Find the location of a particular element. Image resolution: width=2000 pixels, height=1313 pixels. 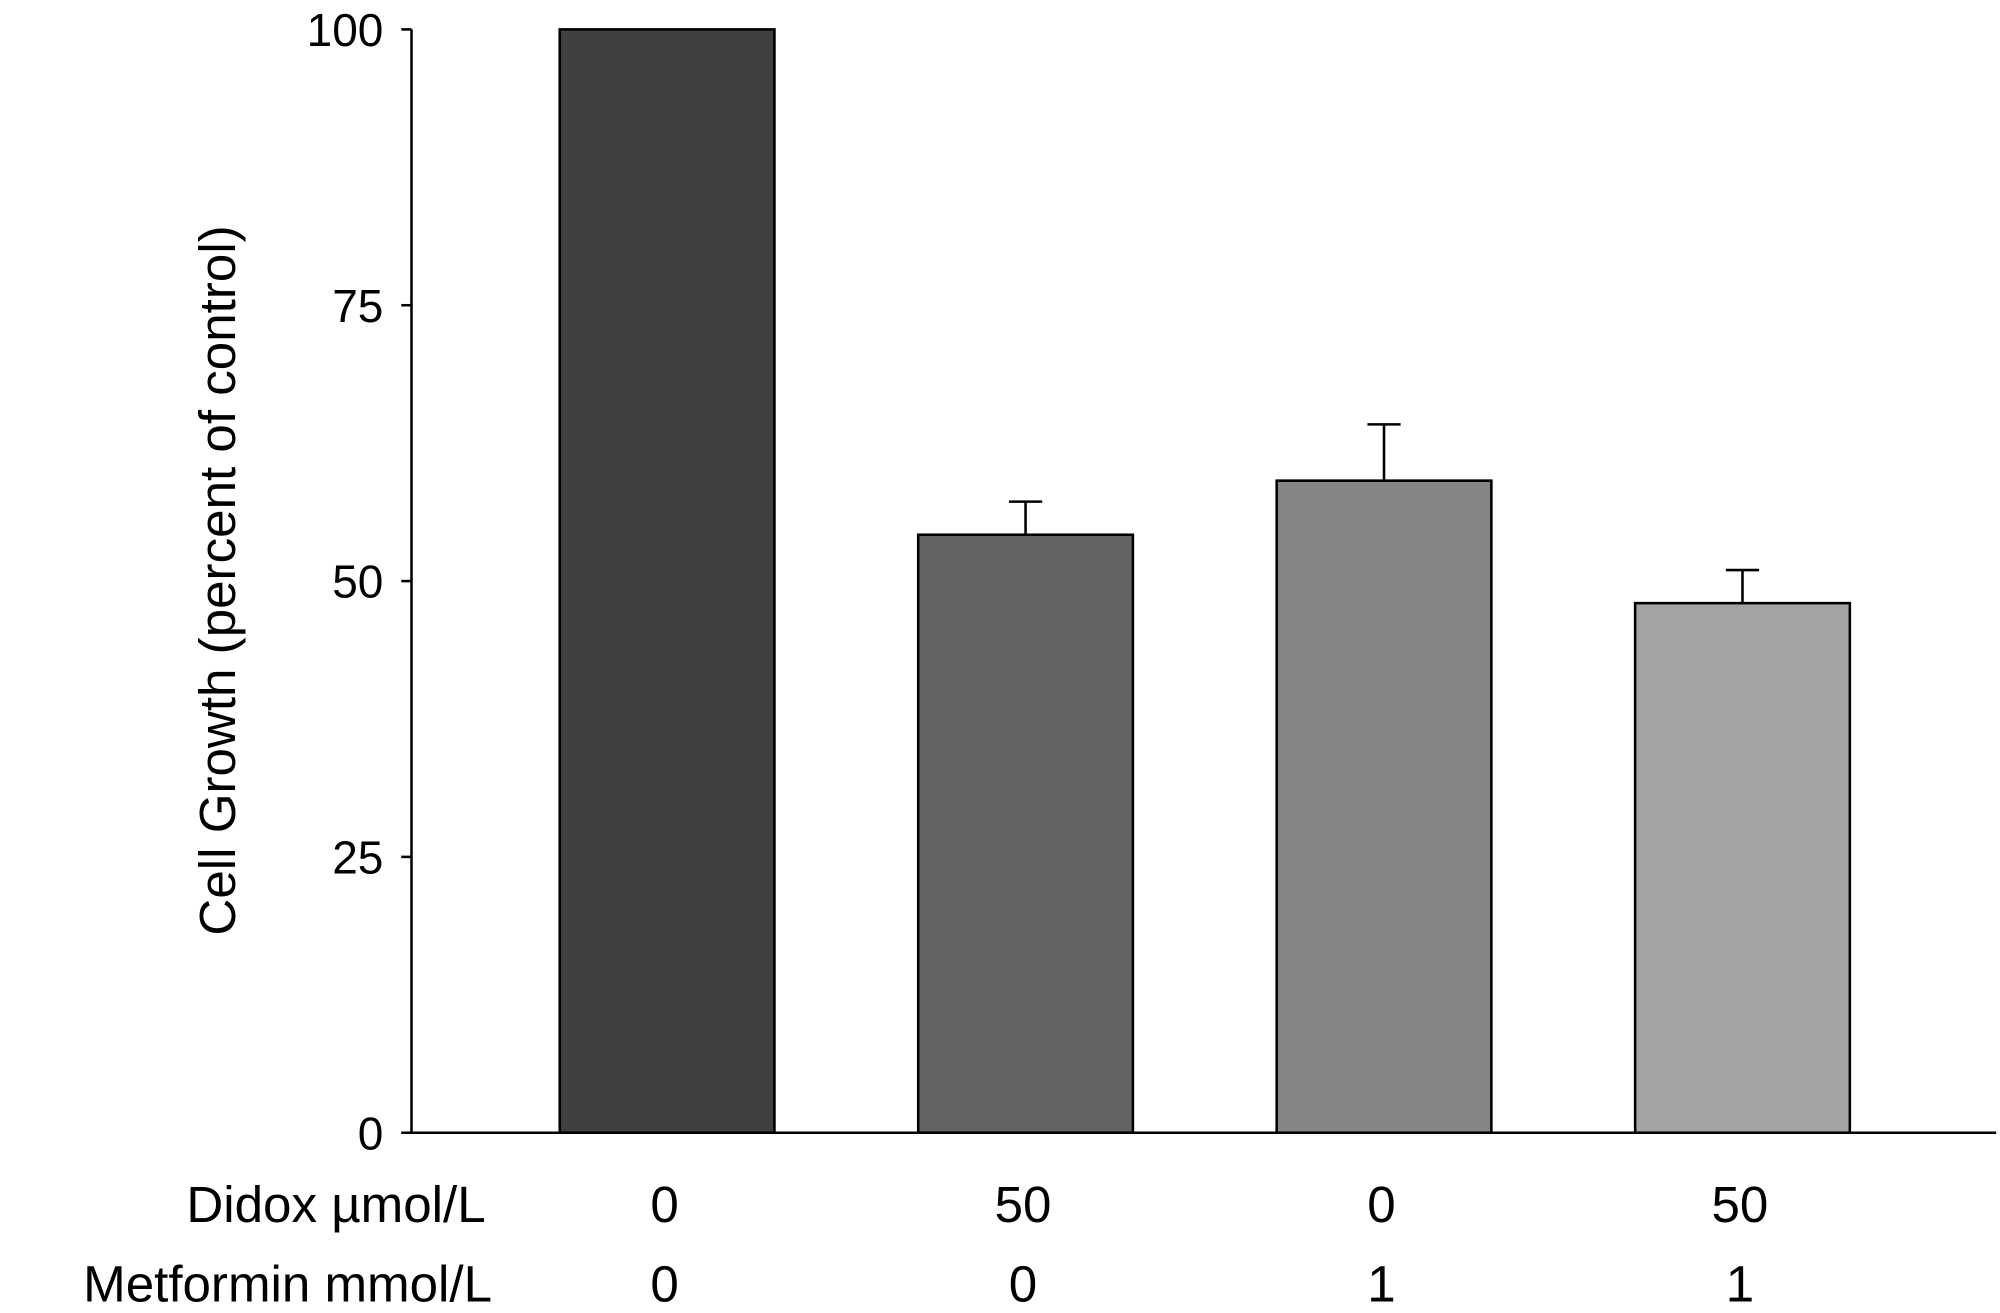

row-label-metformin: Metformin mmol/L is located at coordinates (287, 1283).